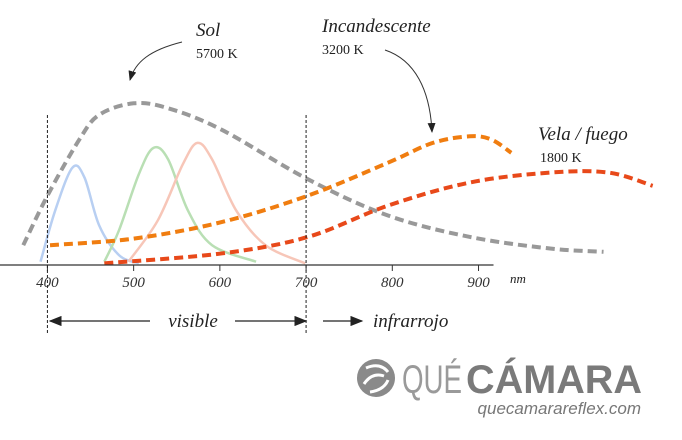 The width and height of the screenshot is (682, 440). I want to click on x-tick-label: 800, so click(392, 283).